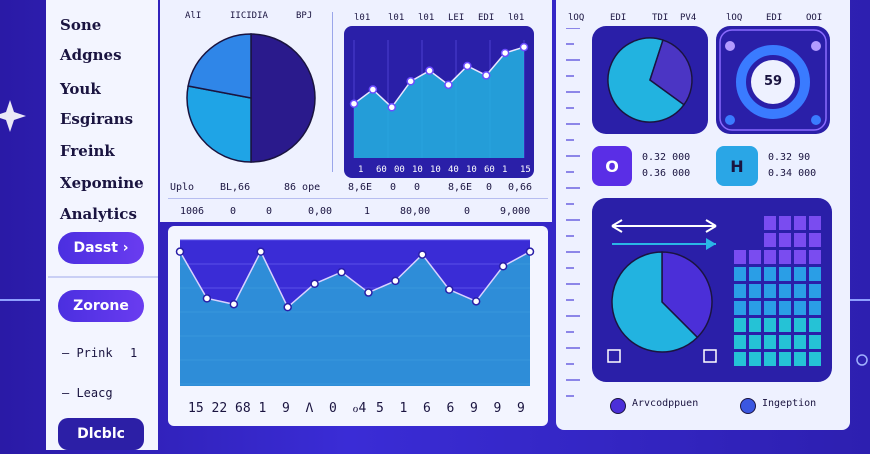 Image resolution: width=870 pixels, height=454 pixels. I want to click on dasst-button: Dasst ›, so click(101, 248).